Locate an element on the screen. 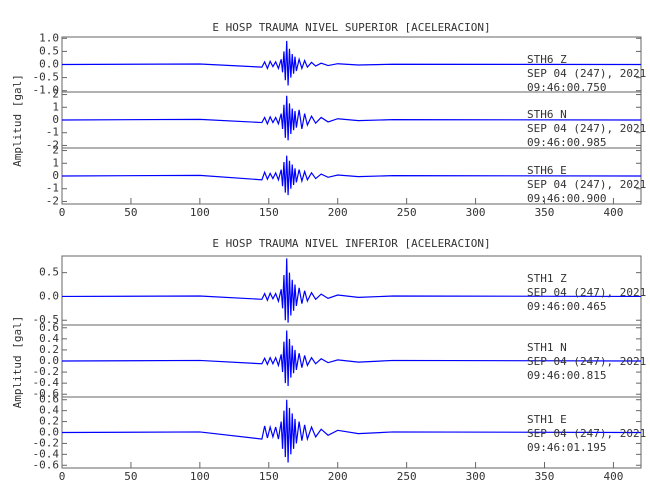 The width and height of the screenshot is (650, 500). trace-station: STH6 N is located at coordinates (547, 114).